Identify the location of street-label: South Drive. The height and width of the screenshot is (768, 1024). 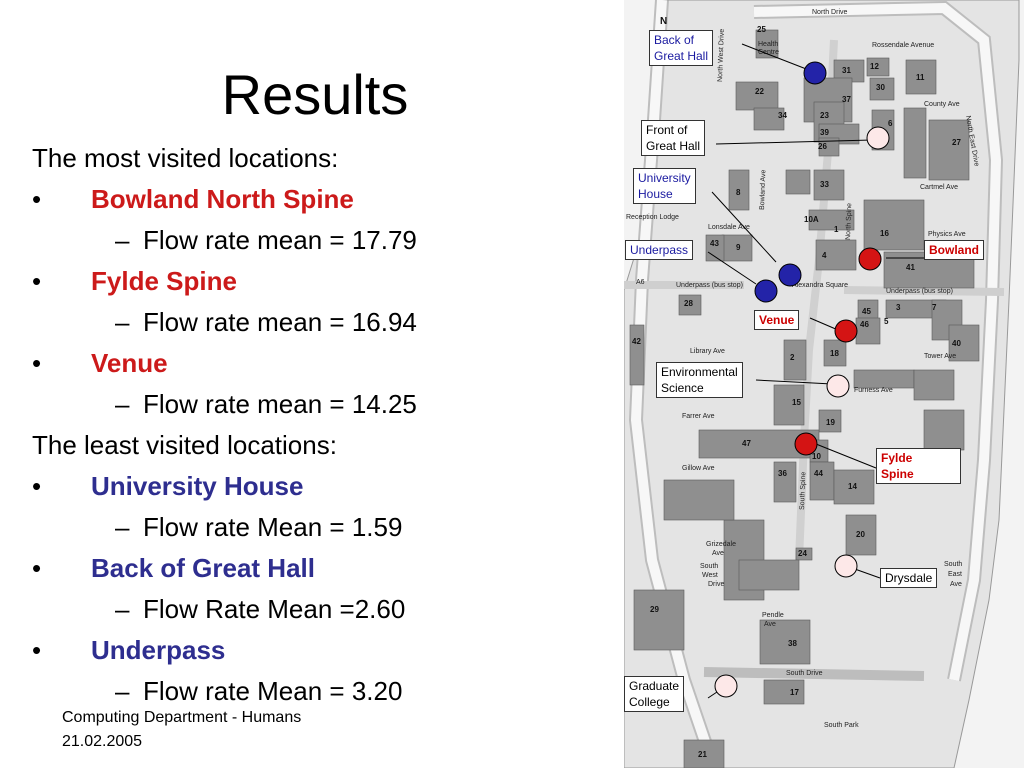
(804, 673).